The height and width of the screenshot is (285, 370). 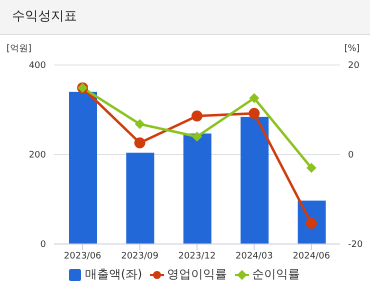 I want to click on y-tick-label: 0, so click(x=43, y=245).